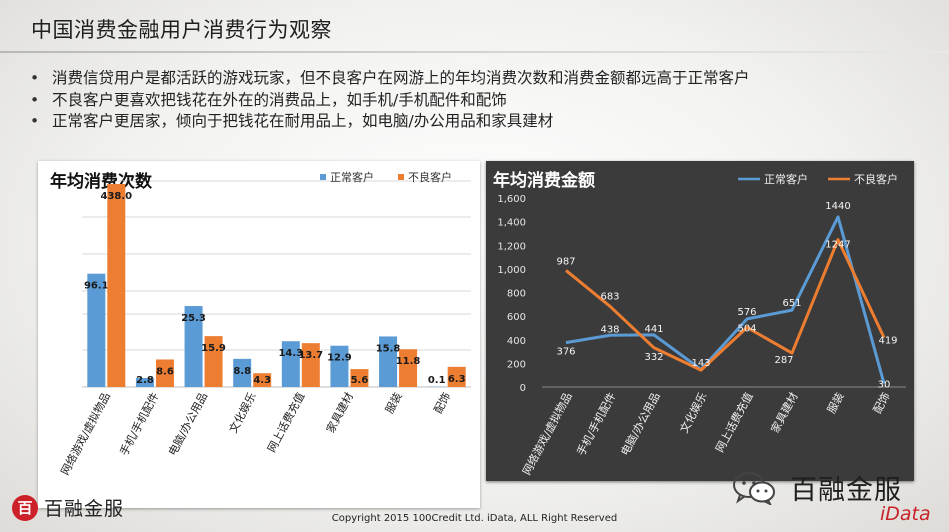  I want to click on data-label: 504, so click(746, 328).